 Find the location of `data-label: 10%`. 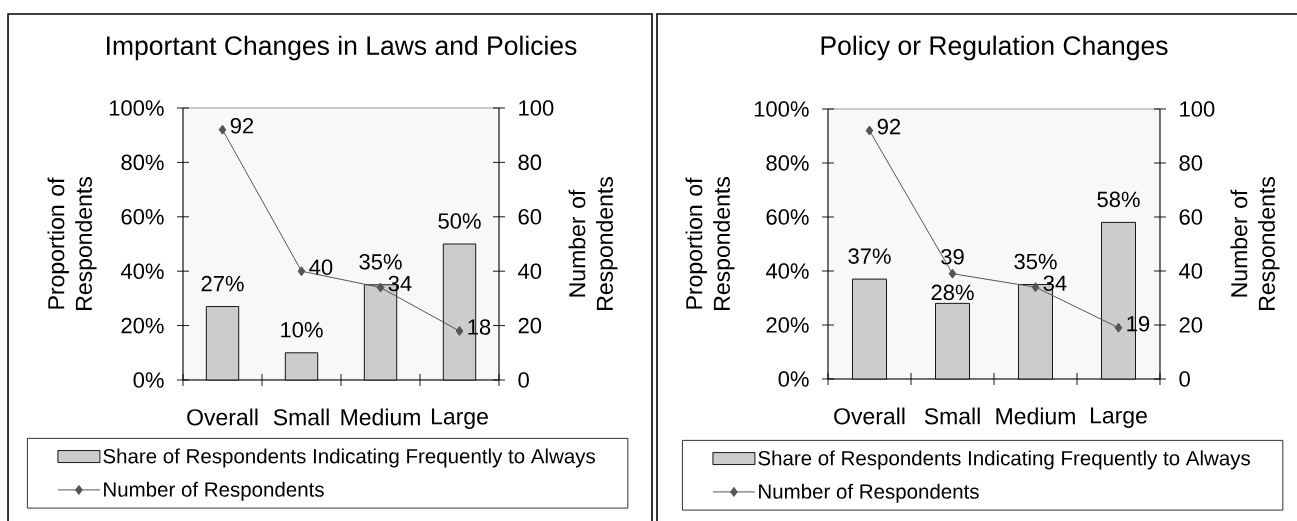

data-label: 10% is located at coordinates (302, 330).